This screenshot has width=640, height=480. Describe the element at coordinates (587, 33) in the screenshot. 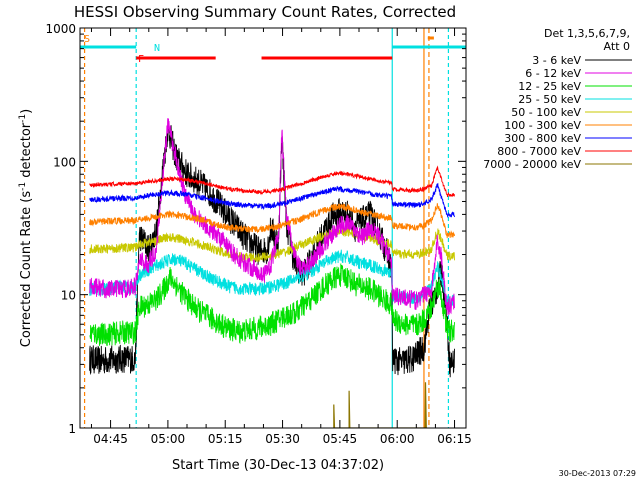

I see `legend-header-line-1: Det 1,3,5,6,7,9,` at that location.